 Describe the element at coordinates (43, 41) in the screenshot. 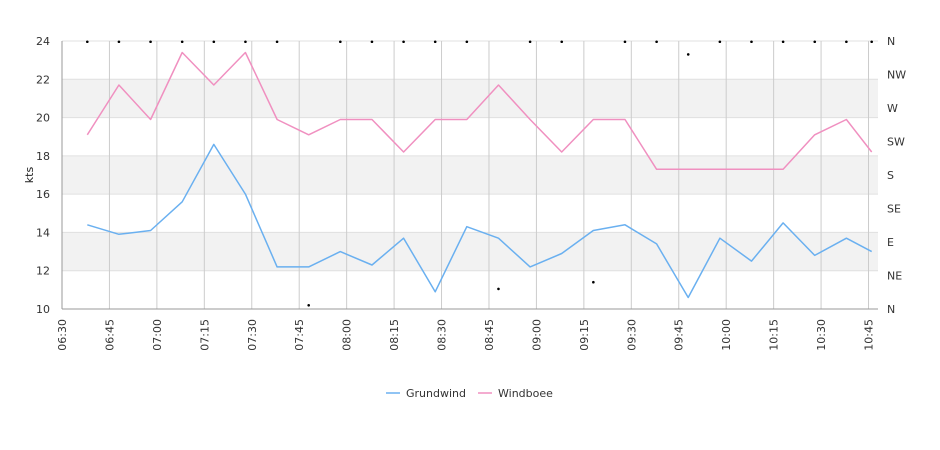

I see `y-tick-label: 24` at that location.